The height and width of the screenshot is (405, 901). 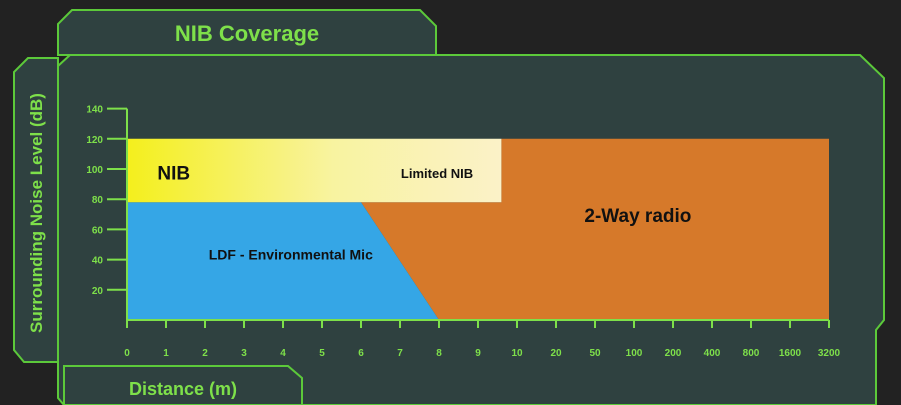 I want to click on y-tick-label: 120, so click(x=94, y=140).